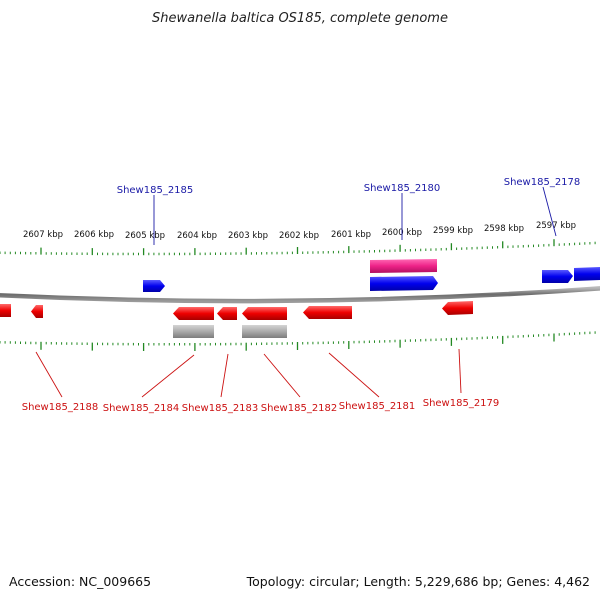 The width and height of the screenshot is (600, 600). I want to click on ruler-label: 2597 kbp, so click(556, 226).